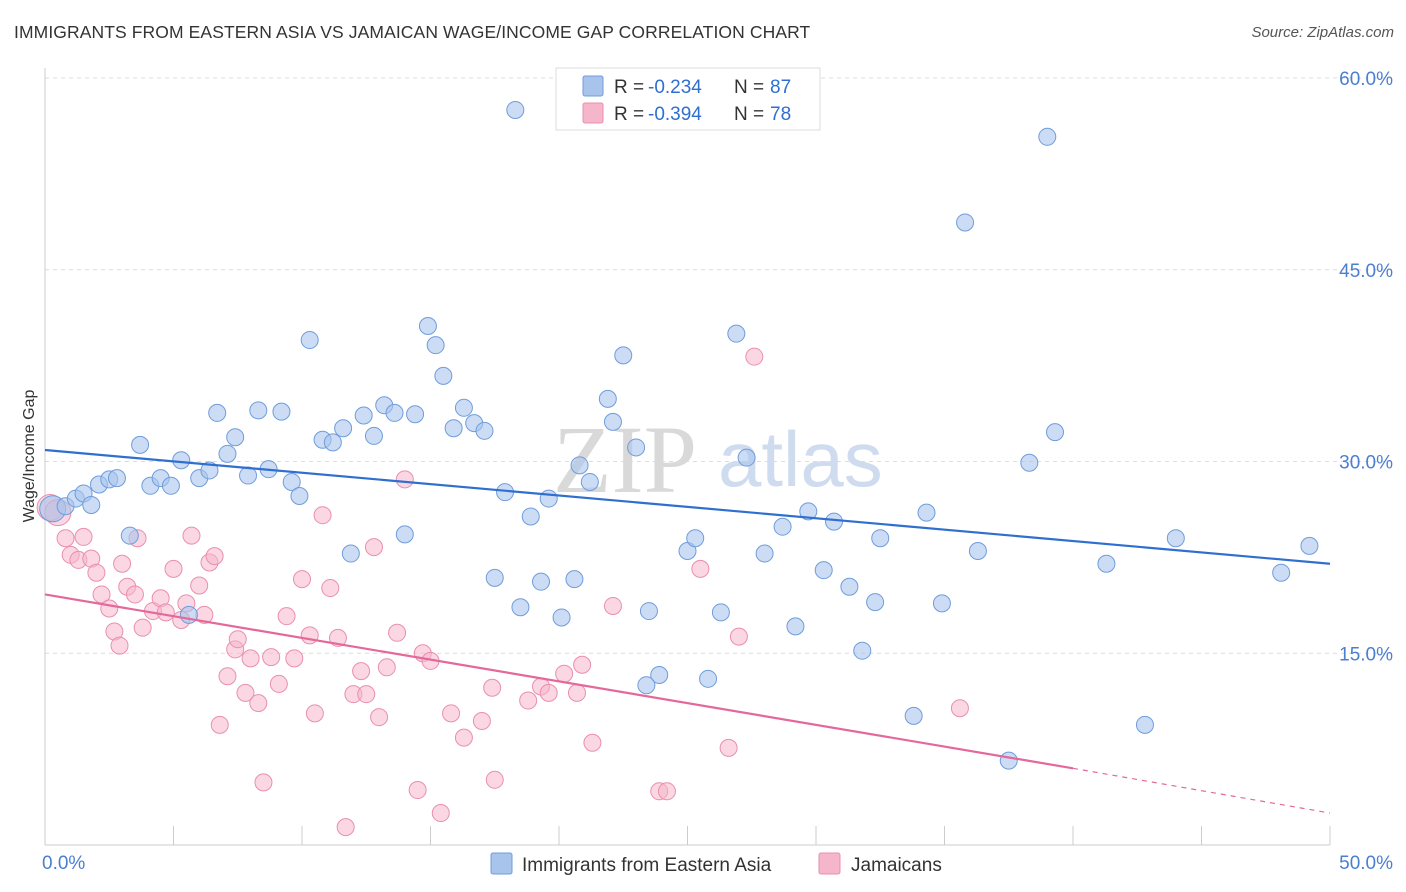 This screenshot has height=892, width=1406. What do you see at coordinates (629, 114) in the screenshot?
I see `legend-r-label-pink: R =` at bounding box center [629, 114].